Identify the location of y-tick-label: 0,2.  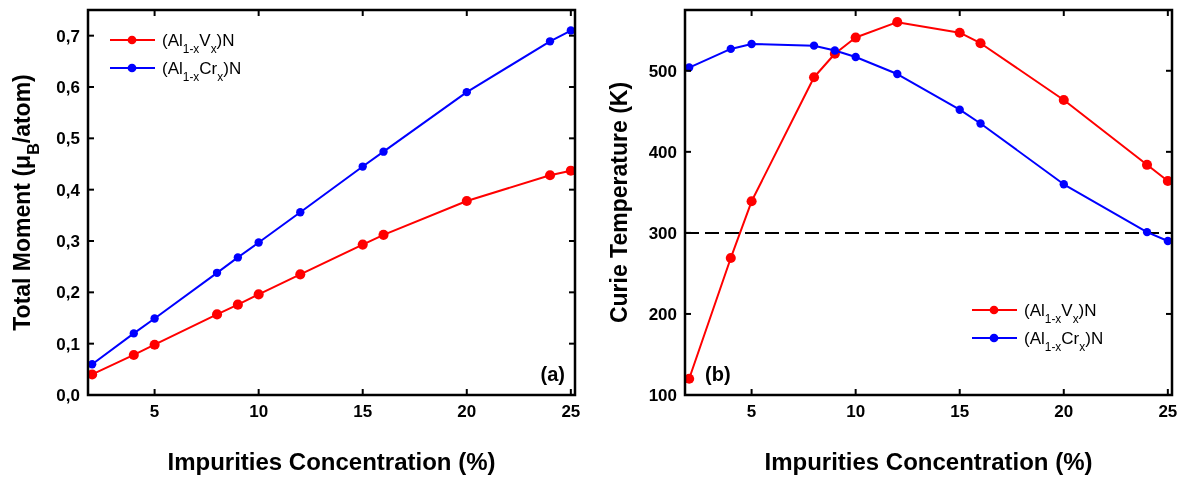
(68, 293).